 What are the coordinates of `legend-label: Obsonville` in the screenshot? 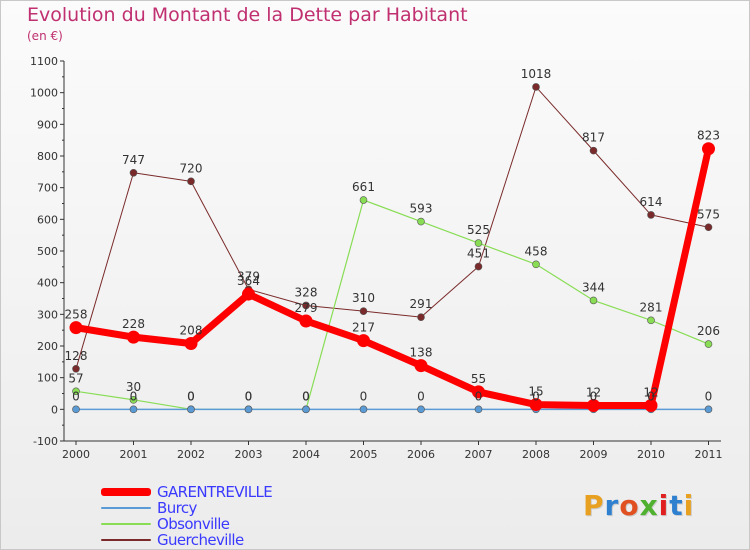 It's located at (193, 524).